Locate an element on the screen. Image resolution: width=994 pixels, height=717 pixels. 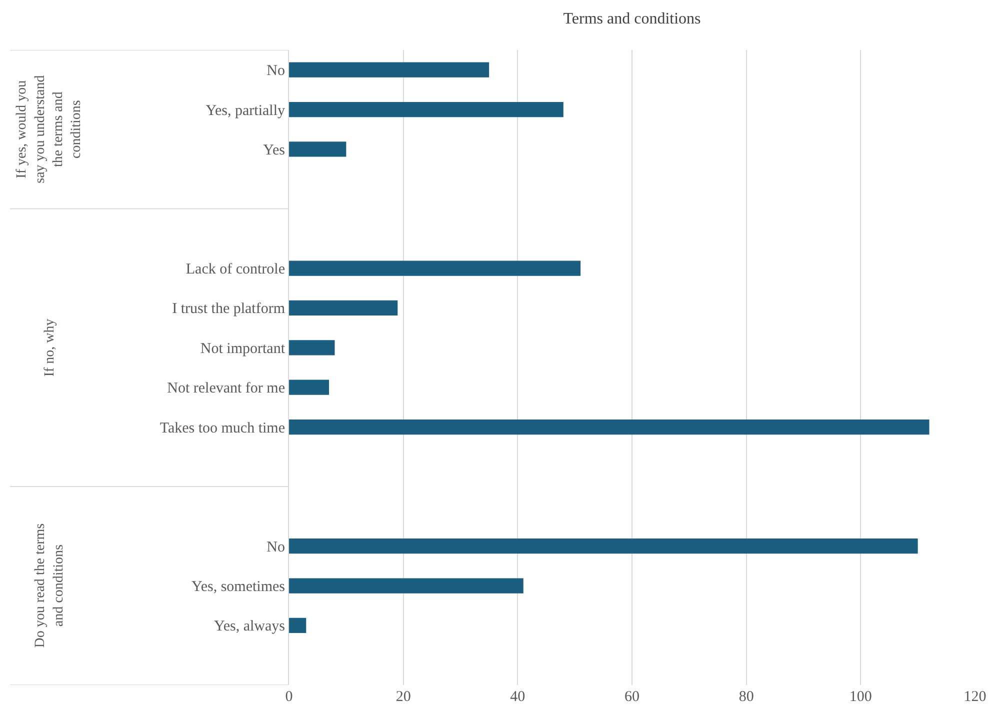
x-tick-label: 60 is located at coordinates (632, 697).